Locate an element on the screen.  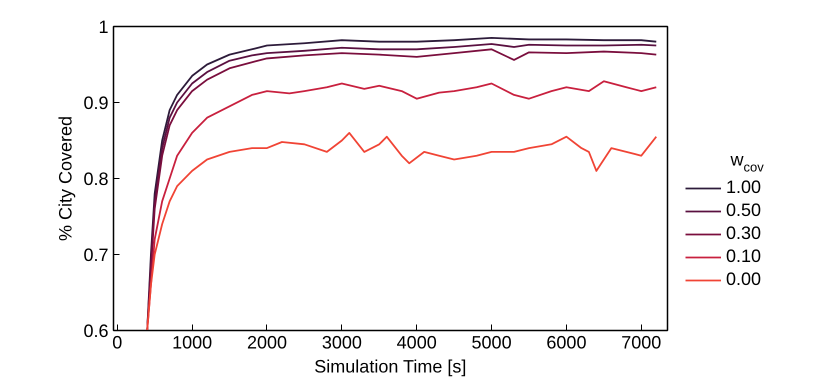
x-tick-label: 6000 is located at coordinates (566, 342).